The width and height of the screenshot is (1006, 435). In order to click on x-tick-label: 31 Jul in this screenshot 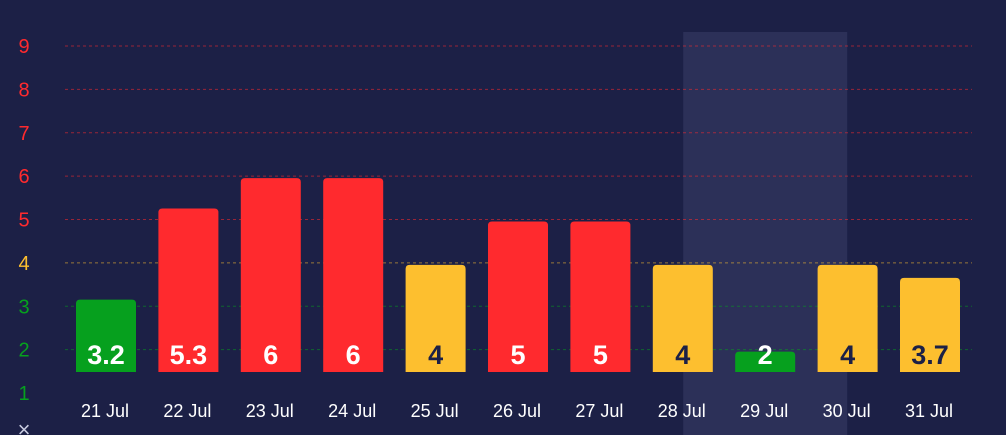, I will do `click(929, 411)`.